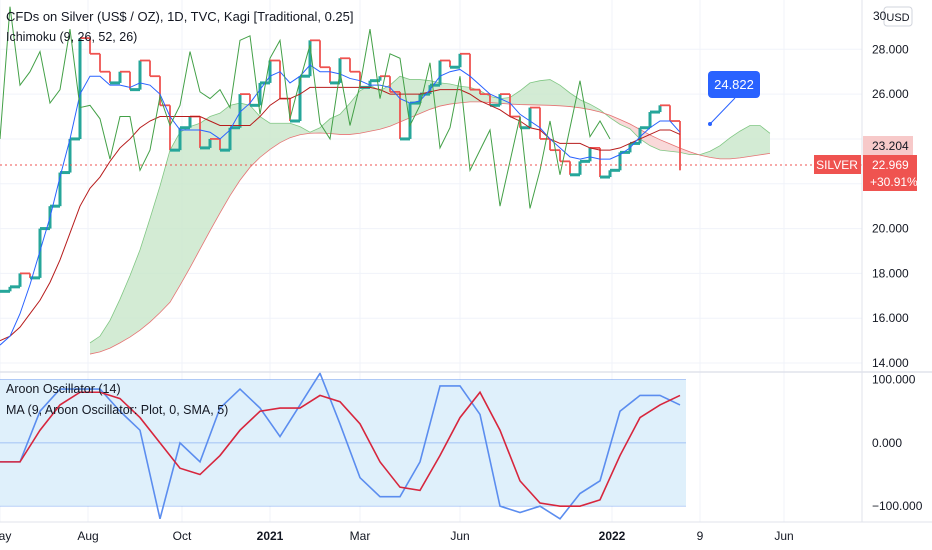 This screenshot has width=932, height=550. I want to click on time-tick-label-7: 9, so click(700, 536).